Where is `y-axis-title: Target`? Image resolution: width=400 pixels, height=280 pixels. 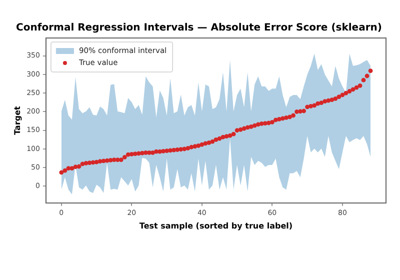
y-axis-title: Target is located at coordinates (17, 120).